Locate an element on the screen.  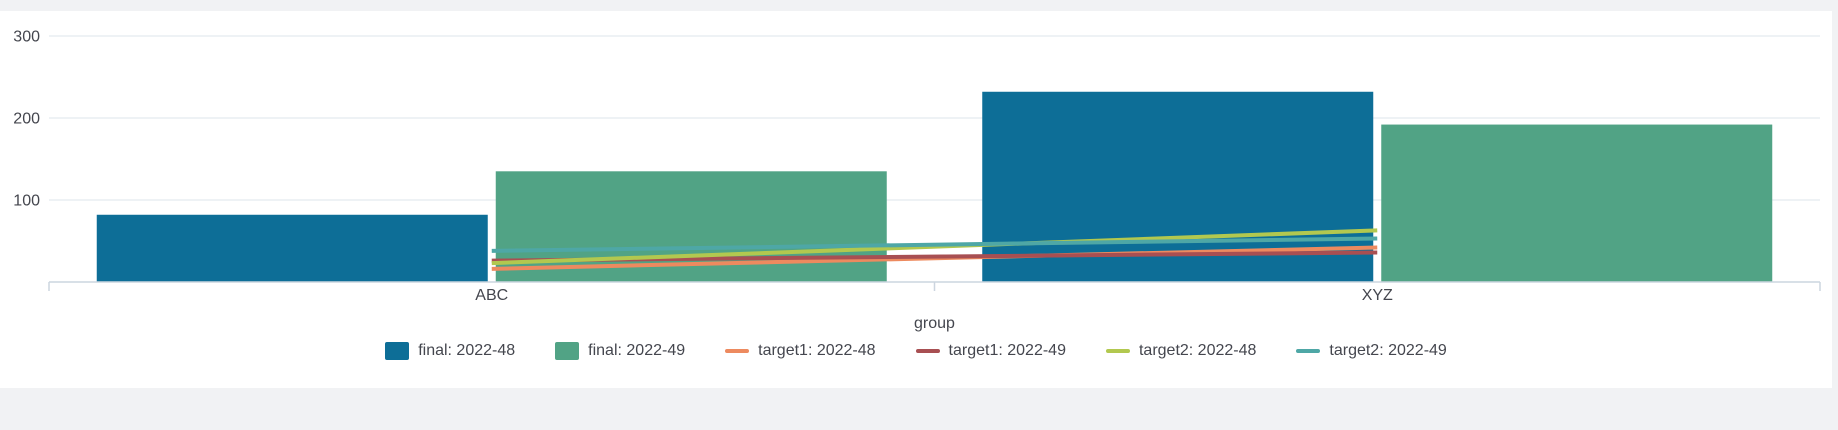
legend-label: final: 2022-48 is located at coordinates (467, 350).